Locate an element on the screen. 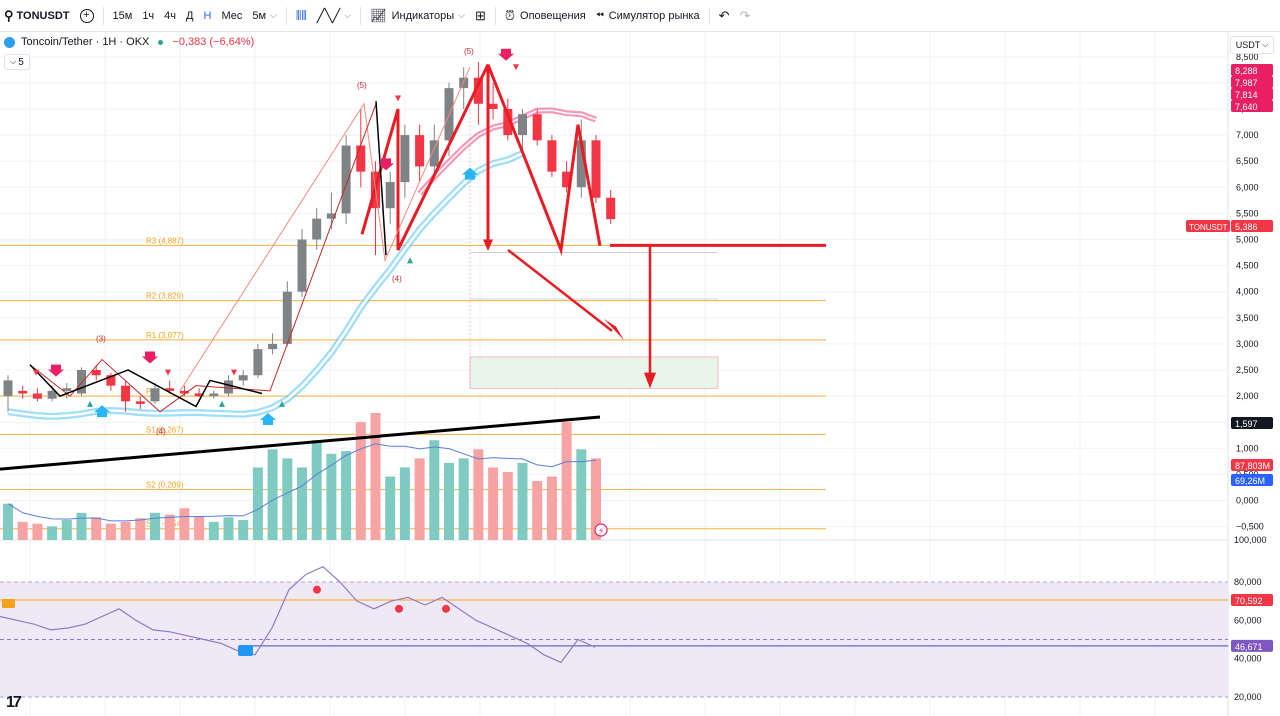  search-icon: ⚲ is located at coordinates (9, 15).